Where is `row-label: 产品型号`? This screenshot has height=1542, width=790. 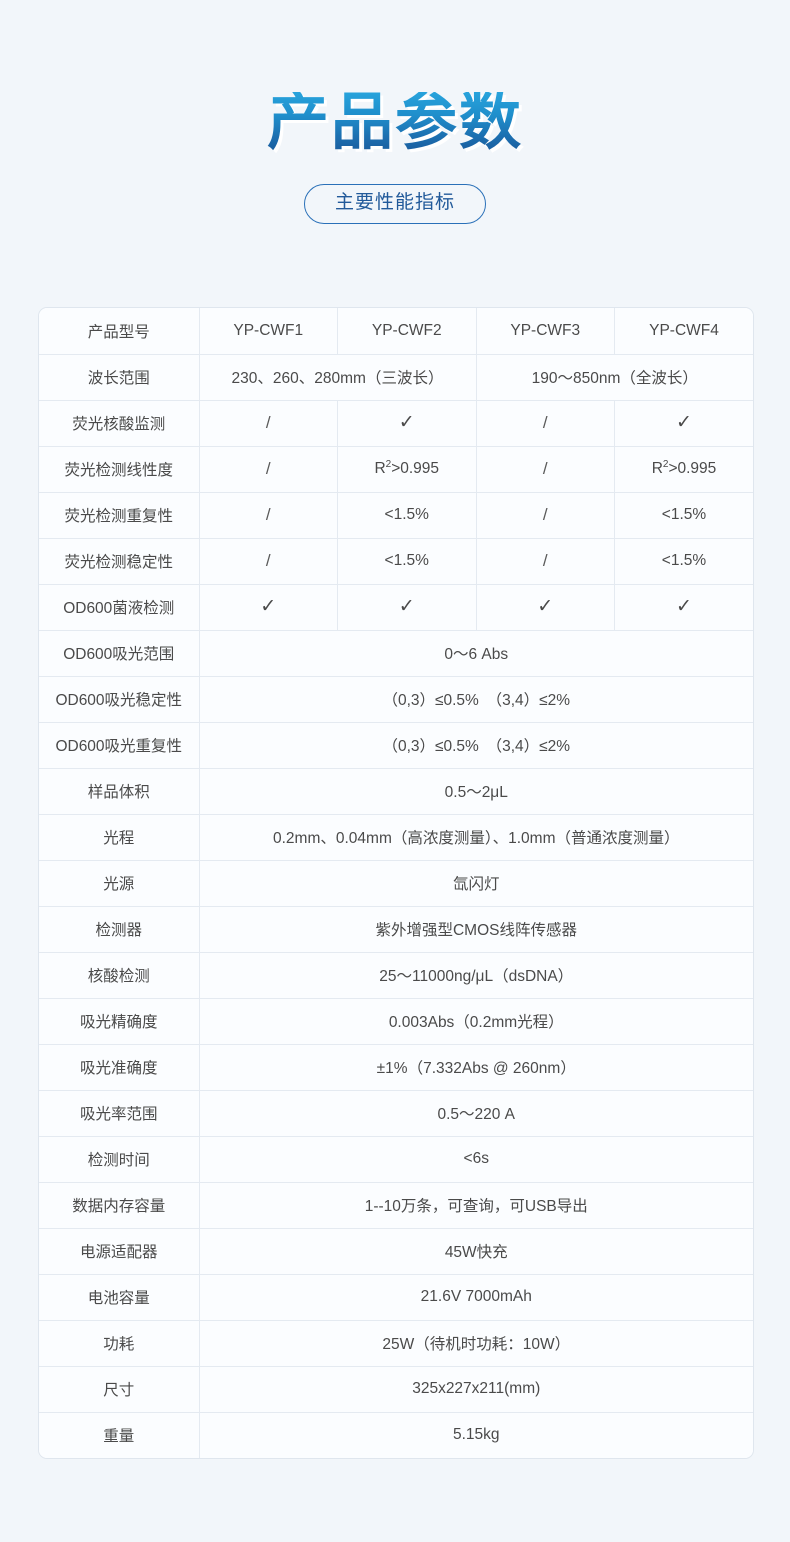
row-label: 产品型号 is located at coordinates (119, 331).